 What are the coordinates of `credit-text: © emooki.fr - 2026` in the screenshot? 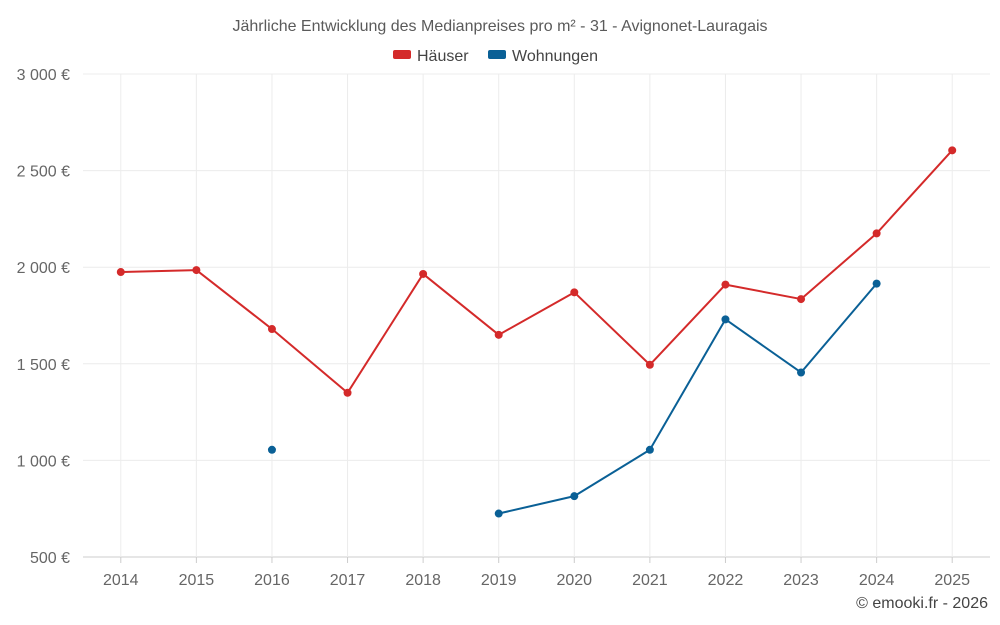 It's located at (922, 603).